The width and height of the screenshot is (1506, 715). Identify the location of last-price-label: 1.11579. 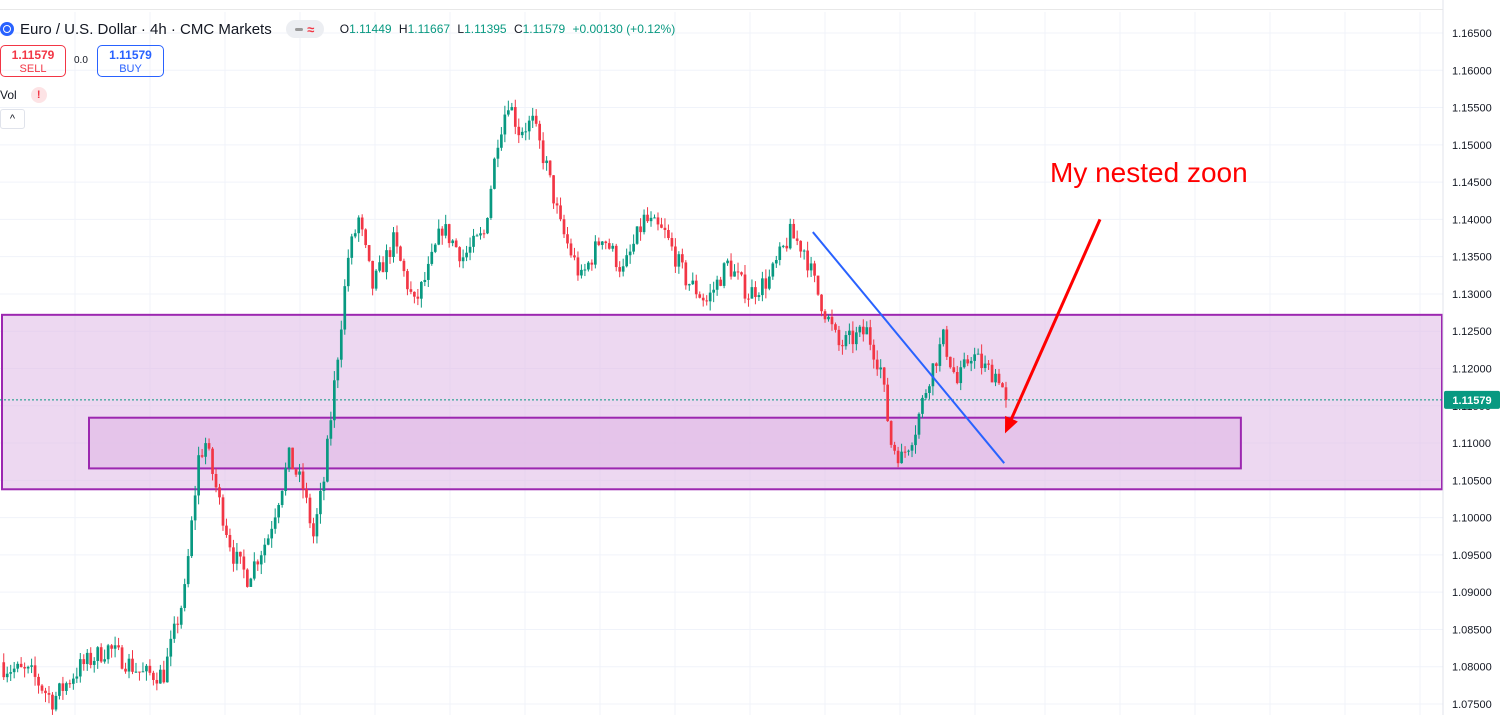
(1471, 401).